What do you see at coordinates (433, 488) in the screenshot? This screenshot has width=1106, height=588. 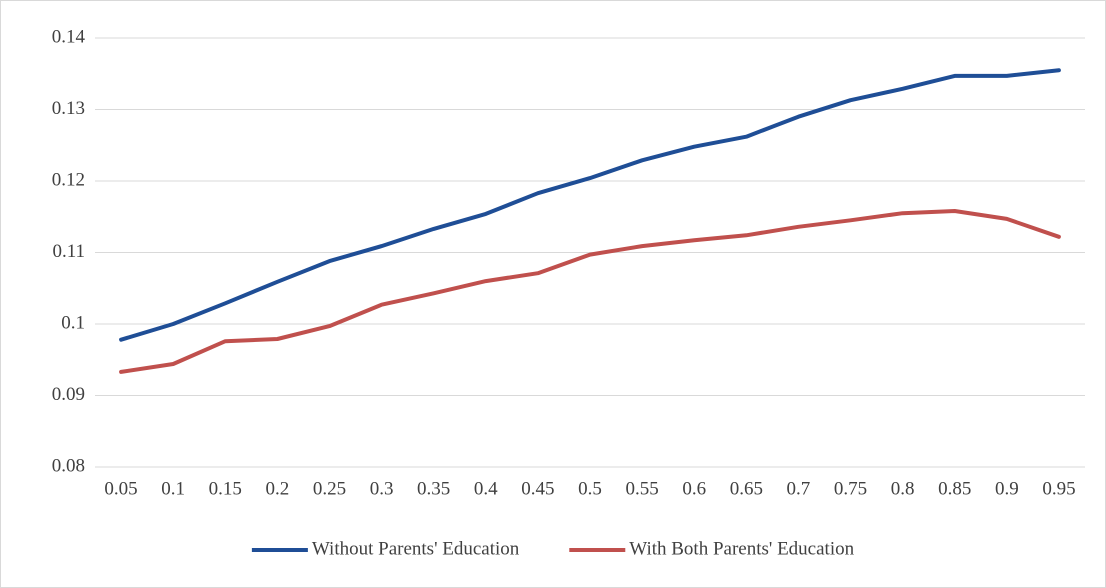 I see `x-tick-label: 0.35` at bounding box center [433, 488].